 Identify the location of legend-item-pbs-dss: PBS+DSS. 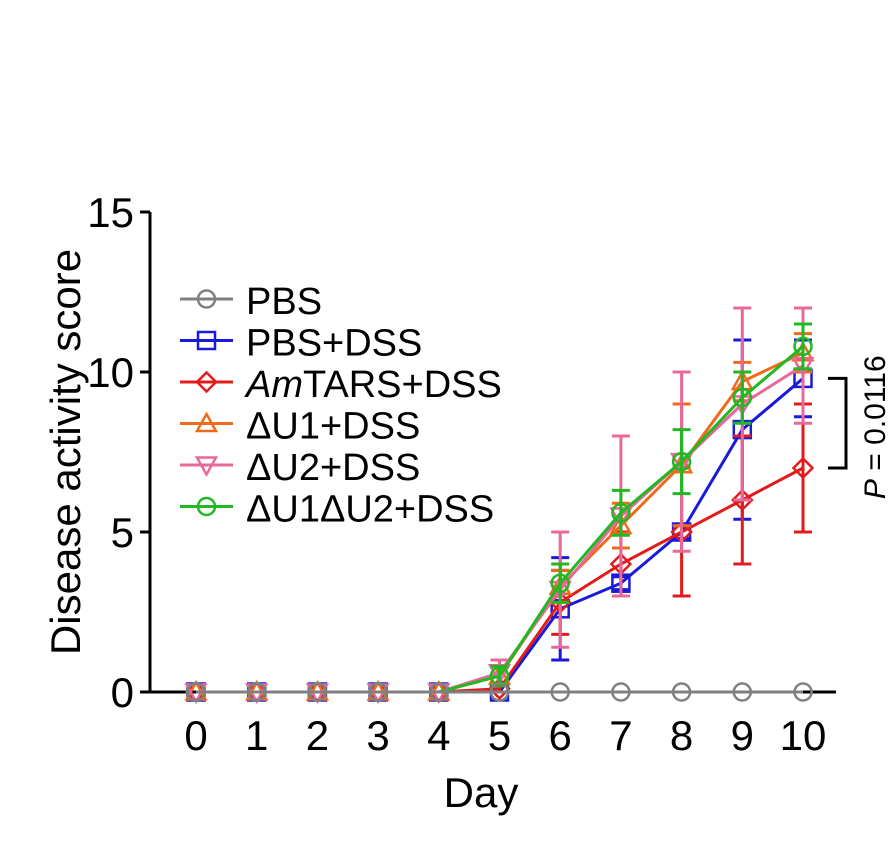
(301, 344).